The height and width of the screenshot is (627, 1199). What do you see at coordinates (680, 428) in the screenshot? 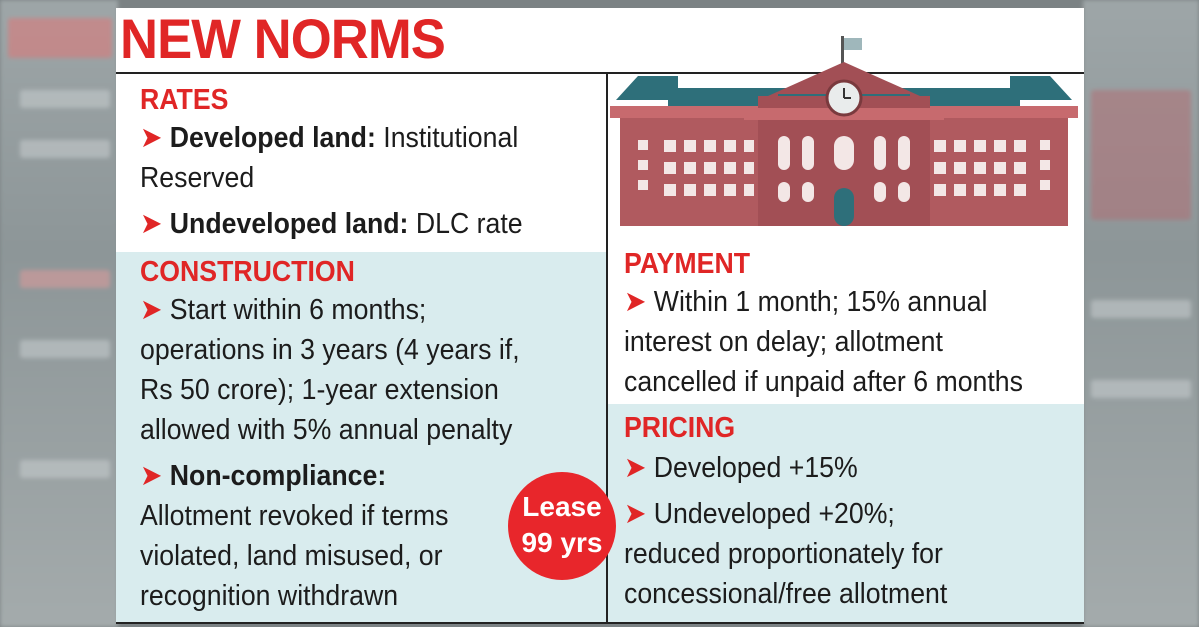
I see `pricing-heading: PRICING` at bounding box center [680, 428].